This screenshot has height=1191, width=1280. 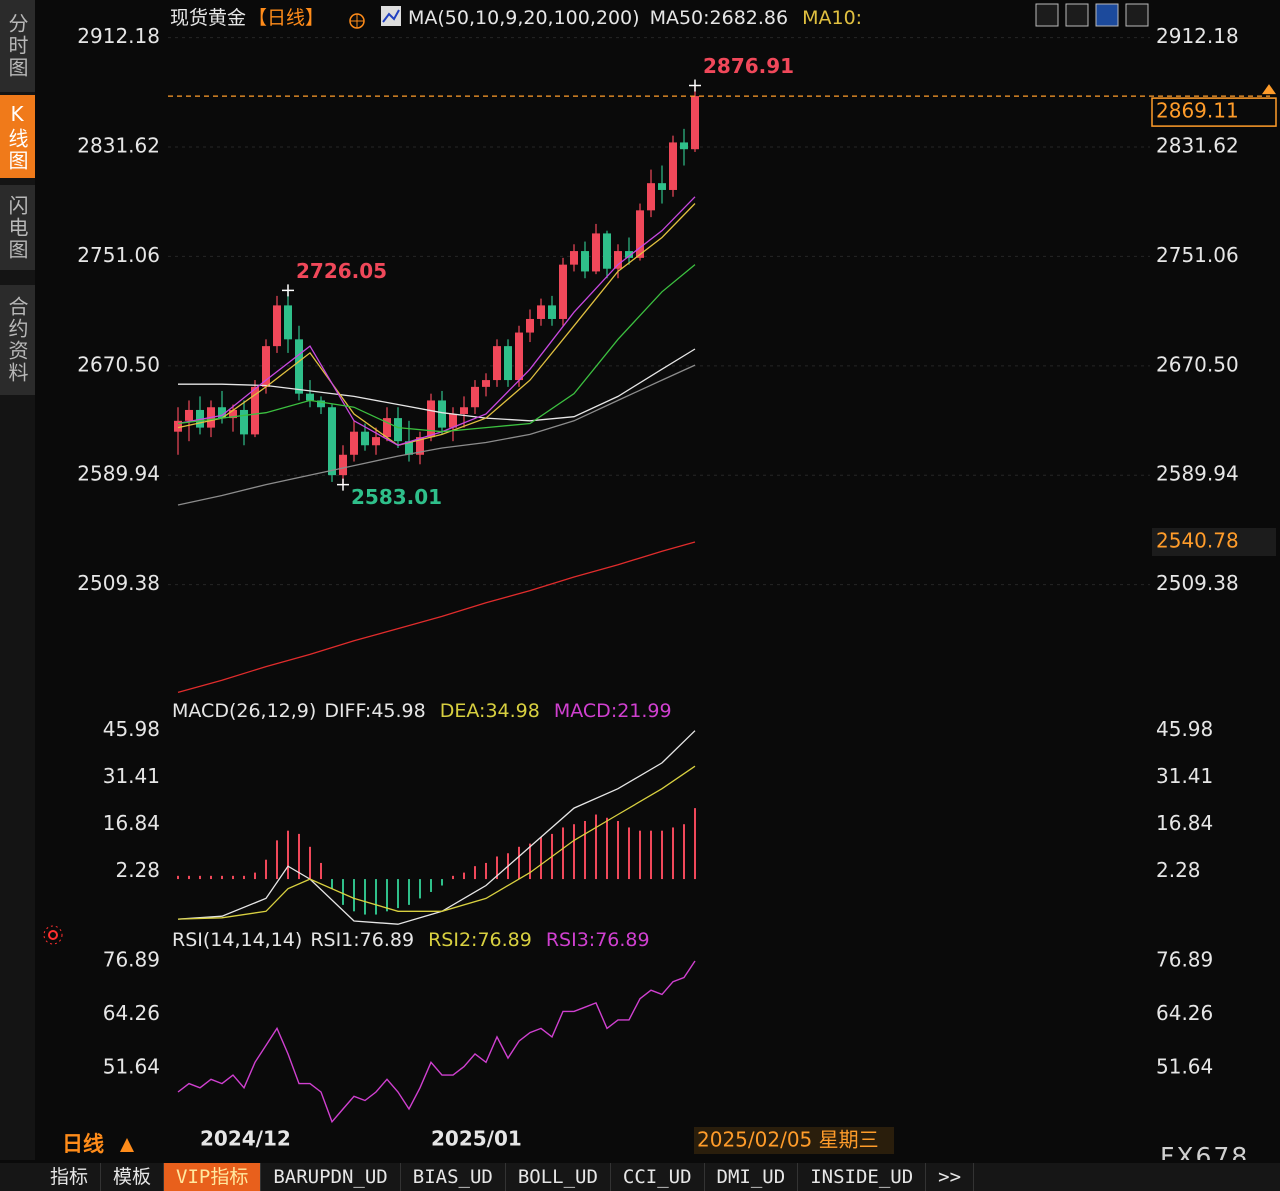 What do you see at coordinates (1269, 89) in the screenshot?
I see `last-price-arrow` at bounding box center [1269, 89].